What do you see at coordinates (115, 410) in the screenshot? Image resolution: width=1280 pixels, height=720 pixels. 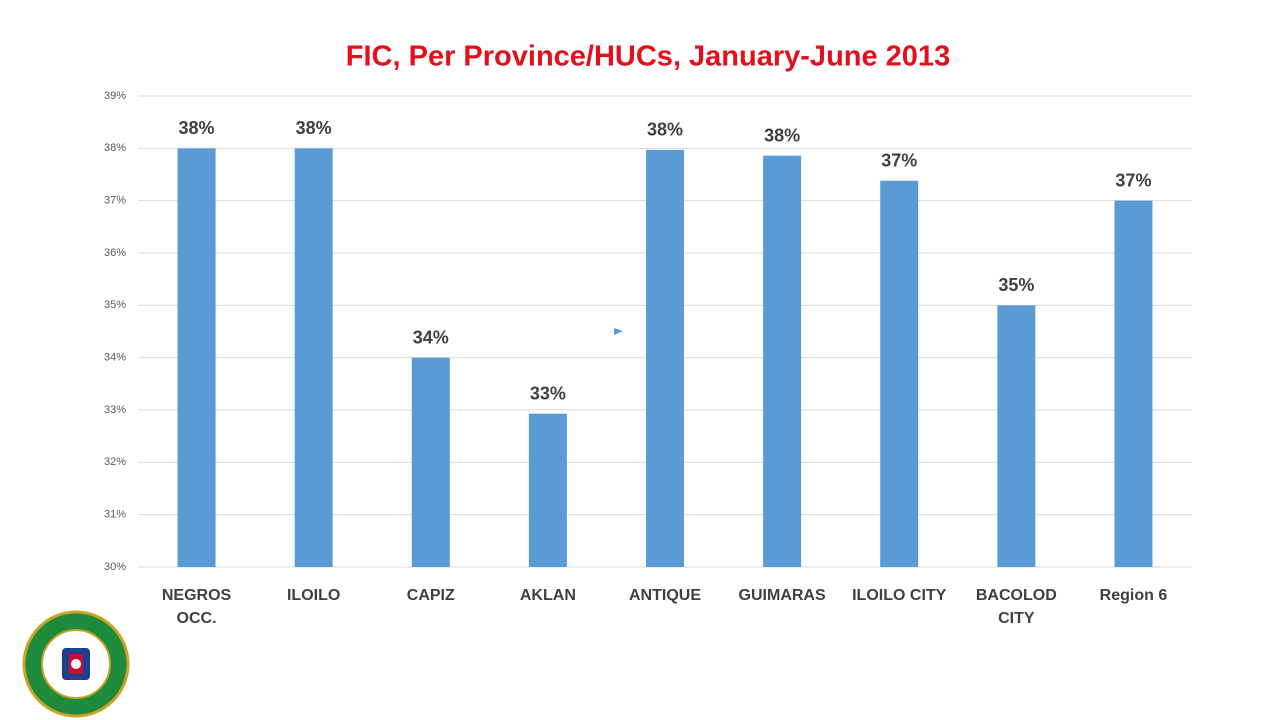 I see `y-tick-label: 33%` at bounding box center [115, 410].